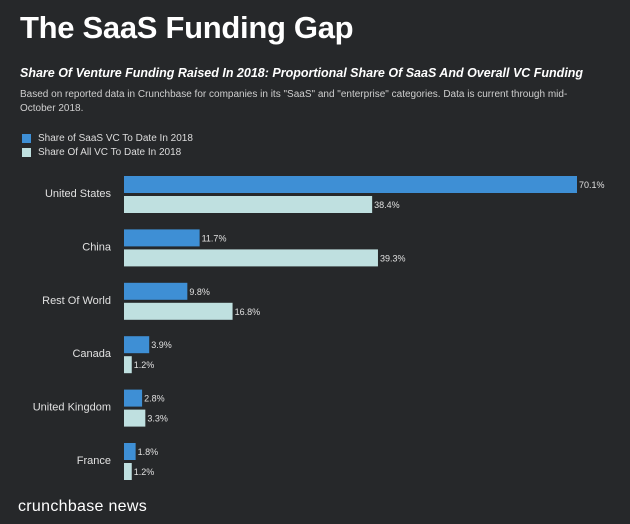 This screenshot has width=630, height=524. Describe the element at coordinates (214, 238) in the screenshot. I see `data-label-saas-china: 11.7%` at that location.